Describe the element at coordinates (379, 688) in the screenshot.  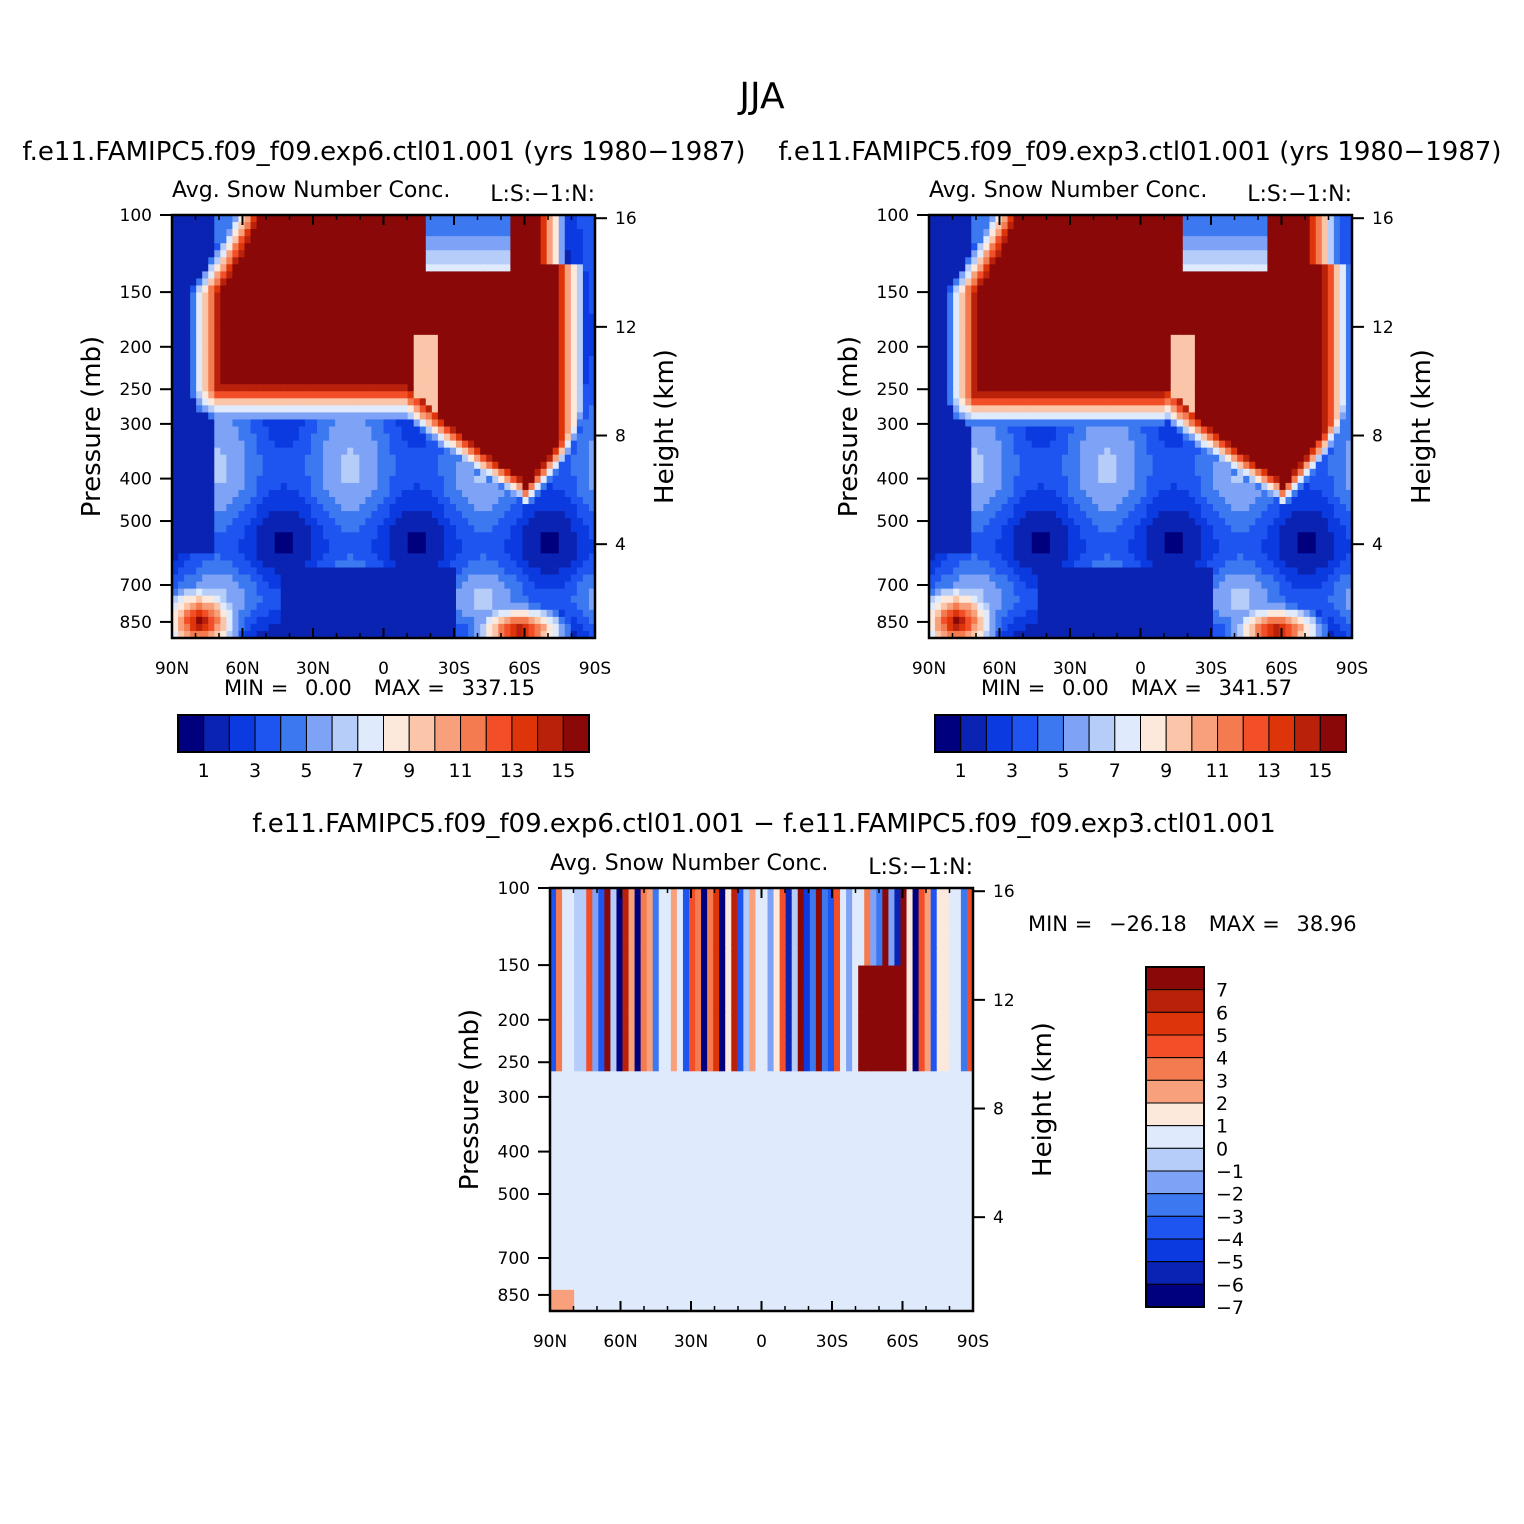
I see `min-max-stats: MIN = 0.00 MAX = 337.15` at that location.